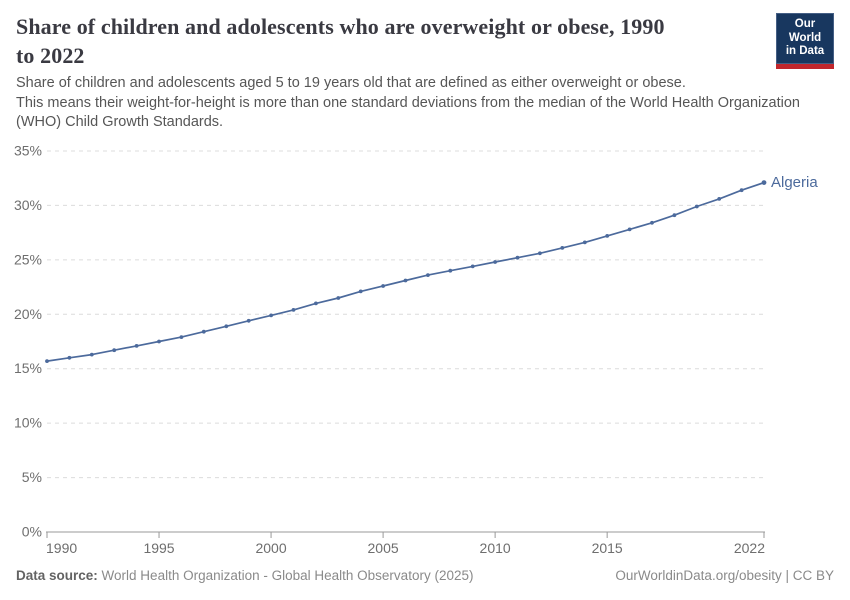  I want to click on x-axis-label: 2000, so click(270, 548).